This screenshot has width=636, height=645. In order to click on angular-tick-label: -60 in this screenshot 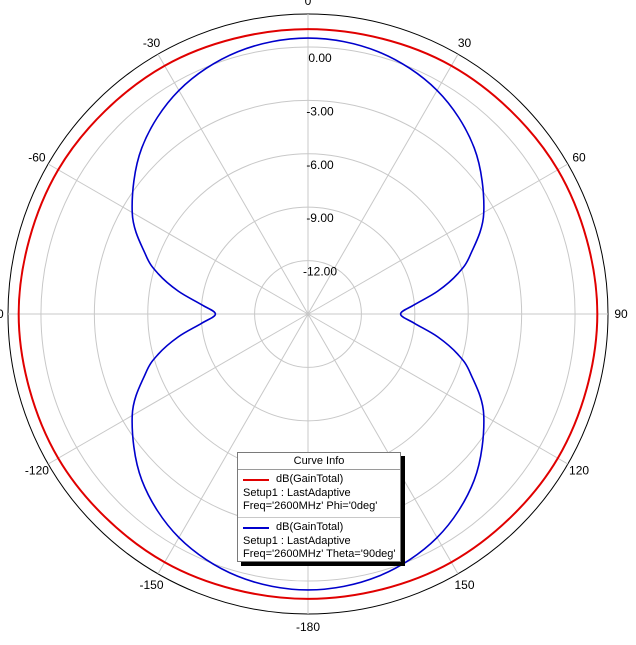, I will do `click(37, 158)`.